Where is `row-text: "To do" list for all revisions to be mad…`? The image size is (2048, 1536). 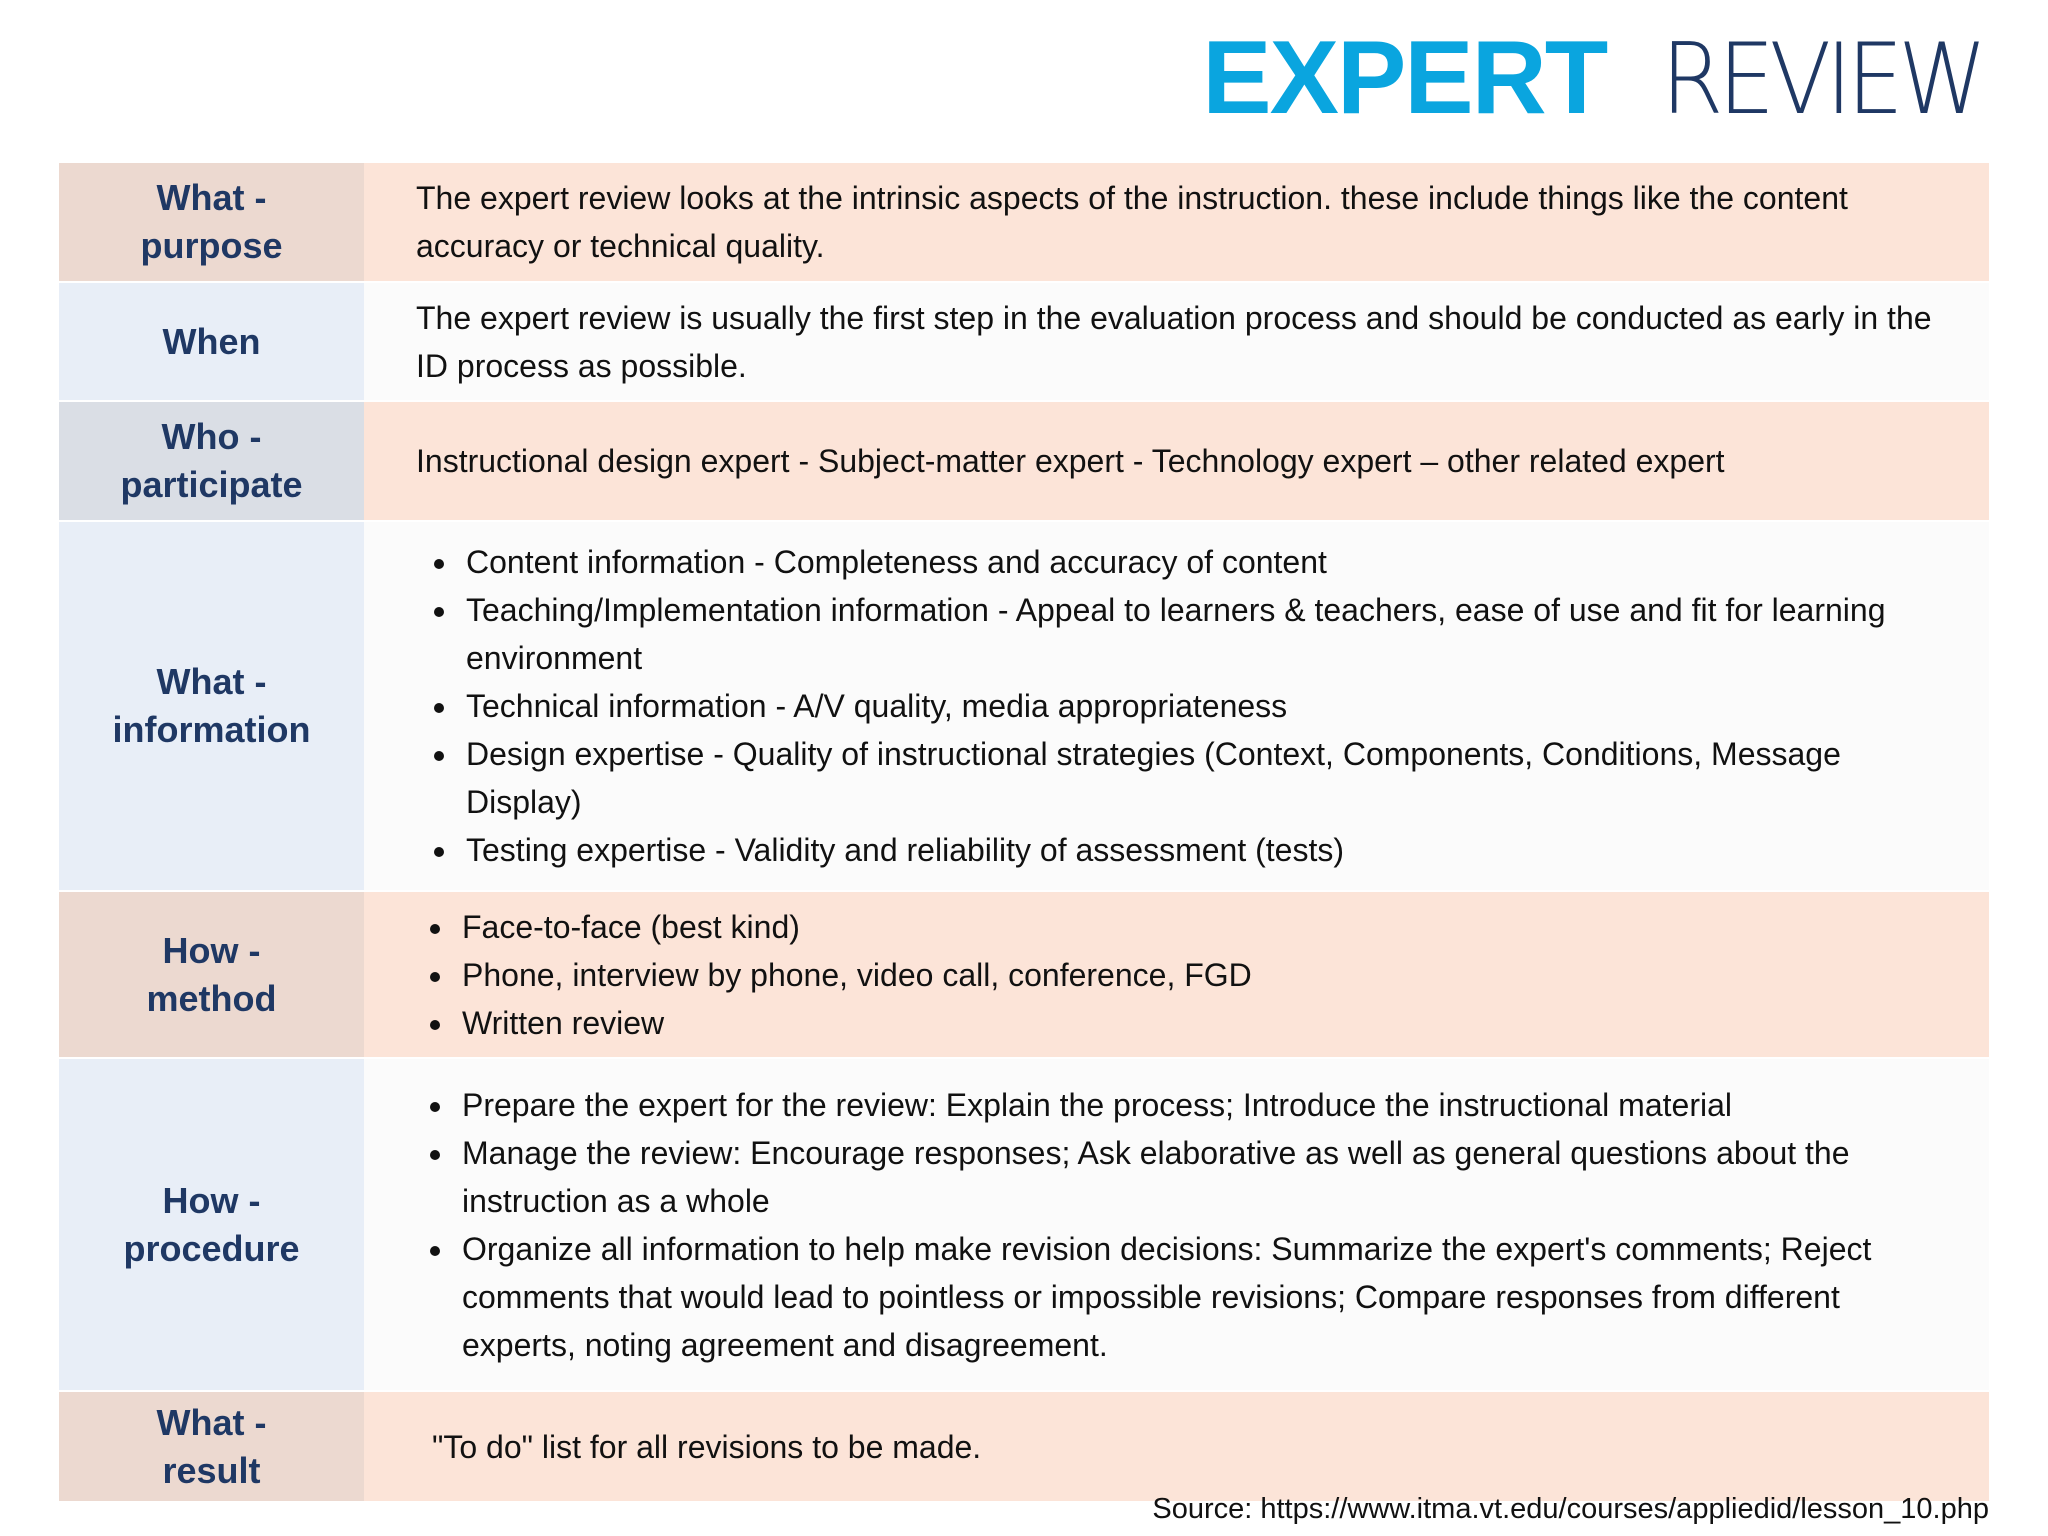 row-text: "To do" list for all revisions to be mad… is located at coordinates (707, 1446).